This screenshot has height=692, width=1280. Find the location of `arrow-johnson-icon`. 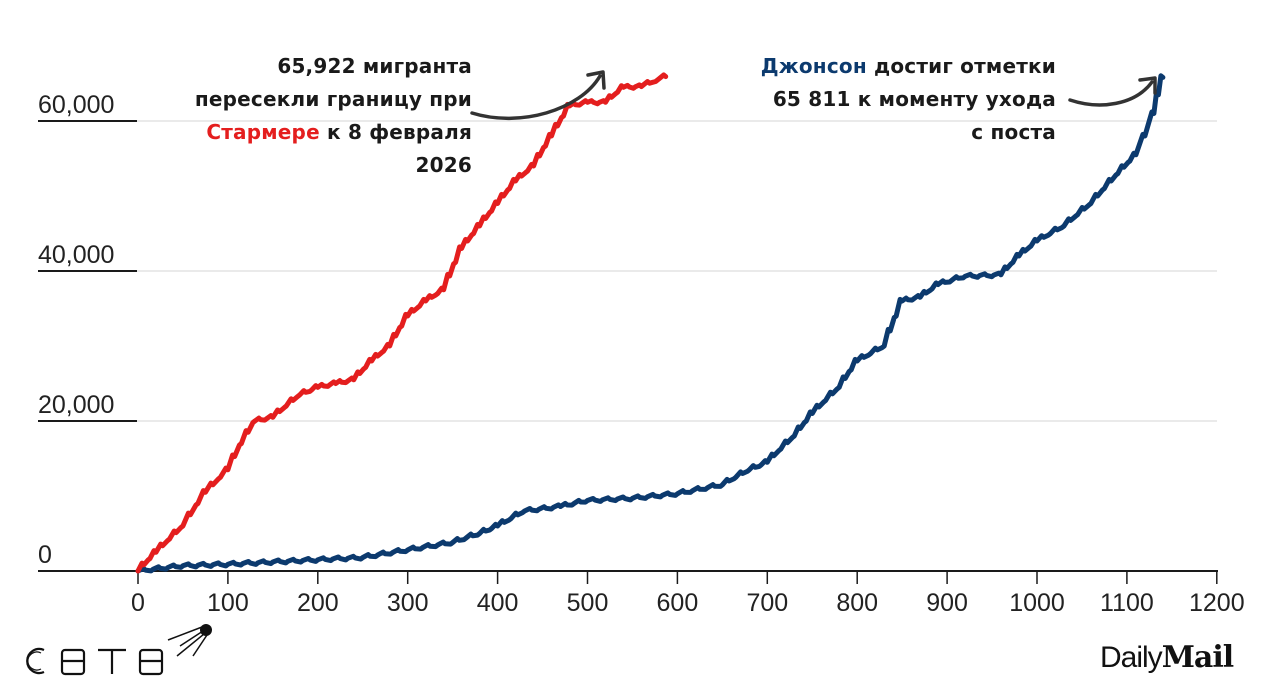

arrow-johnson-icon is located at coordinates (1111, 93).